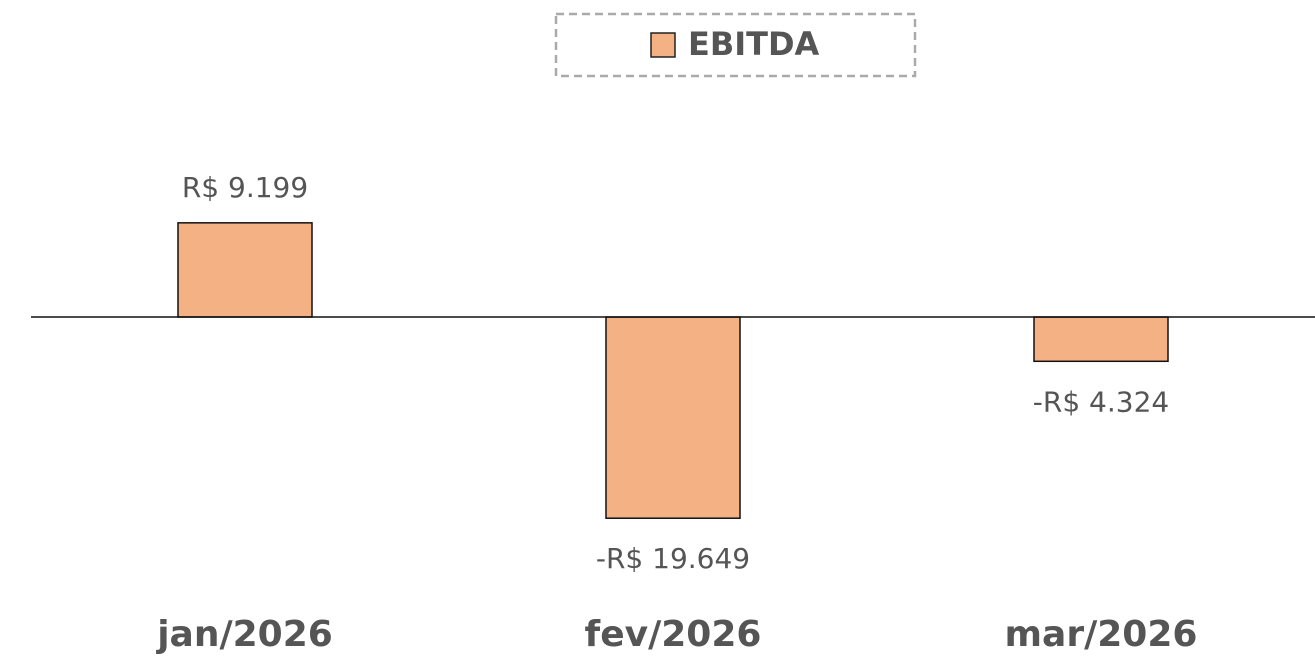  I want to click on value-label: -R$ 4.324, so click(1101, 401).